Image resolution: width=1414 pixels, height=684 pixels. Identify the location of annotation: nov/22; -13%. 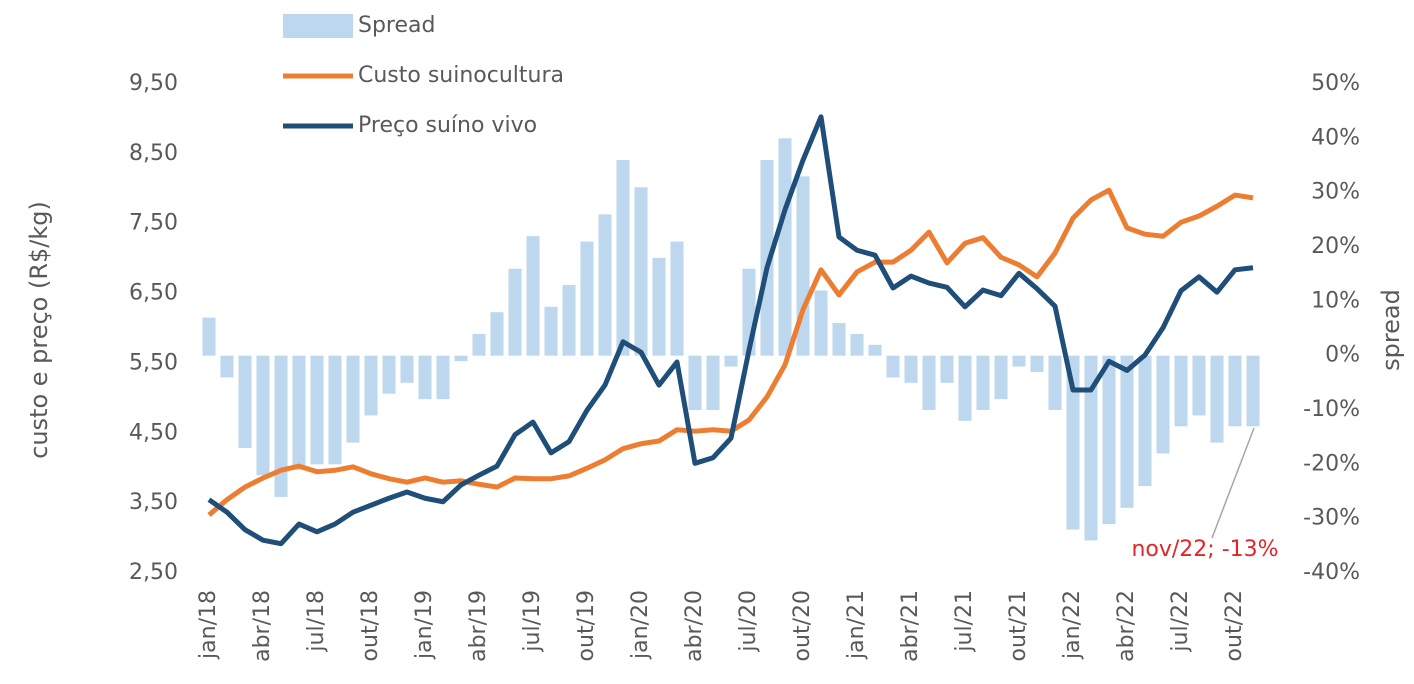
(1204, 549).